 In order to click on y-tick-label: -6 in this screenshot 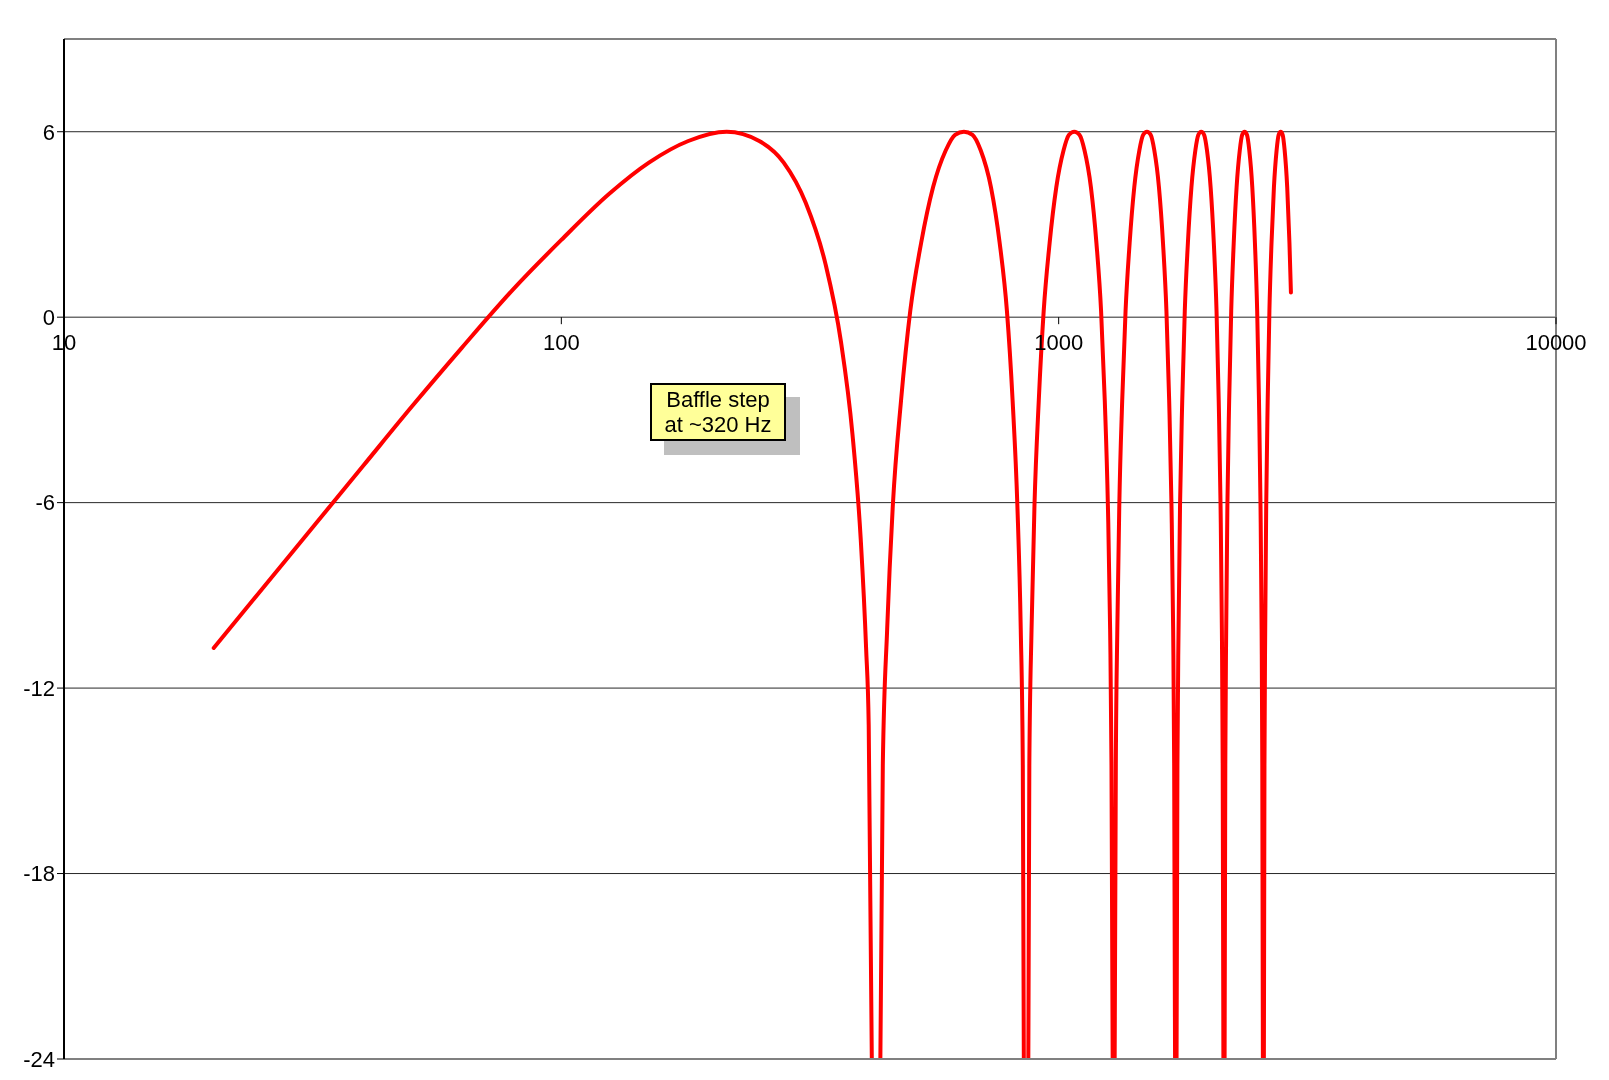, I will do `click(45, 503)`.